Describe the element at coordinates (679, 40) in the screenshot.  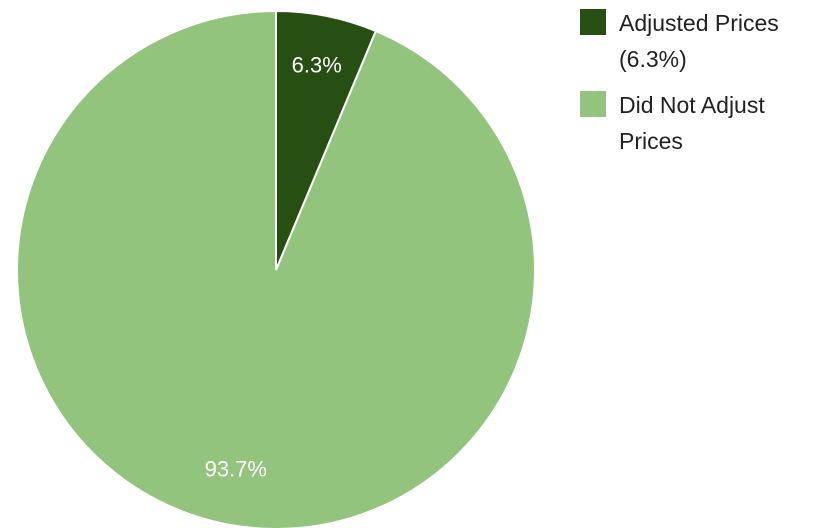
I see `legend-item: Adjusted Prices (6.3%)` at that location.